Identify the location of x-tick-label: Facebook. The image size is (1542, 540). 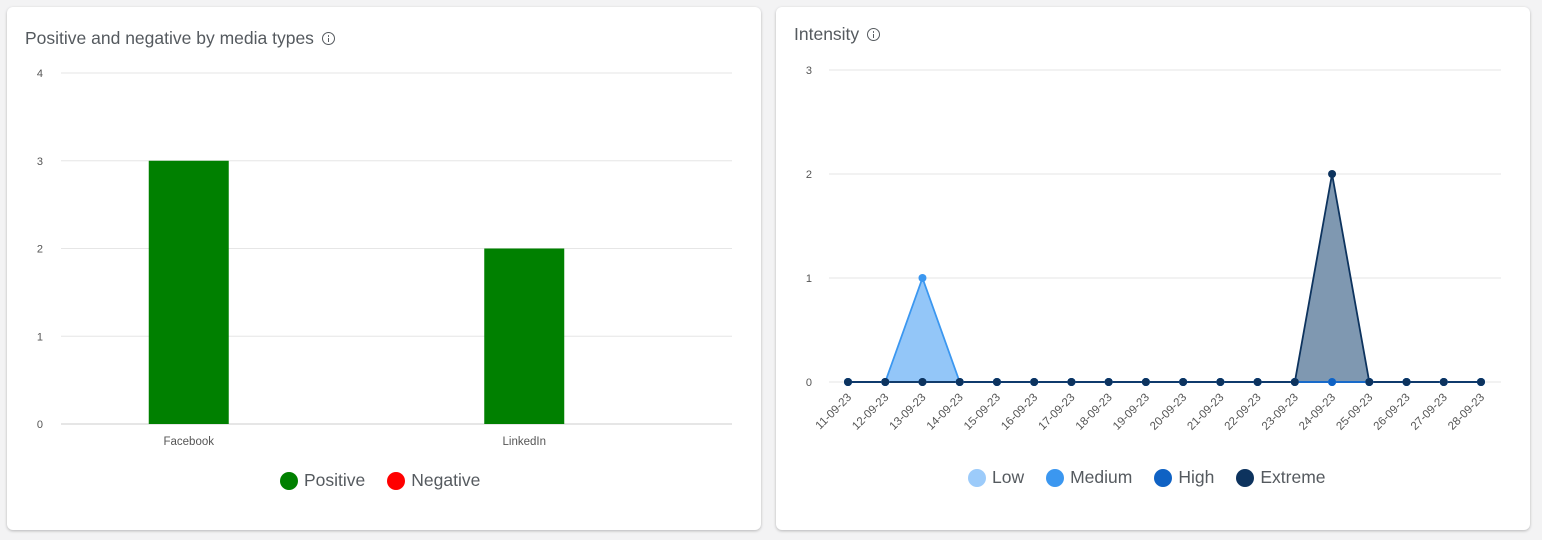
(188, 442).